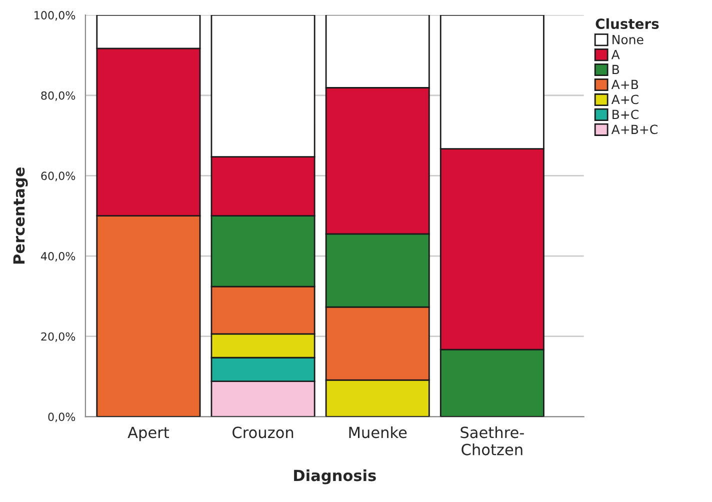  Describe the element at coordinates (335, 476) in the screenshot. I see `x-axis-title: Diagnosis` at that location.